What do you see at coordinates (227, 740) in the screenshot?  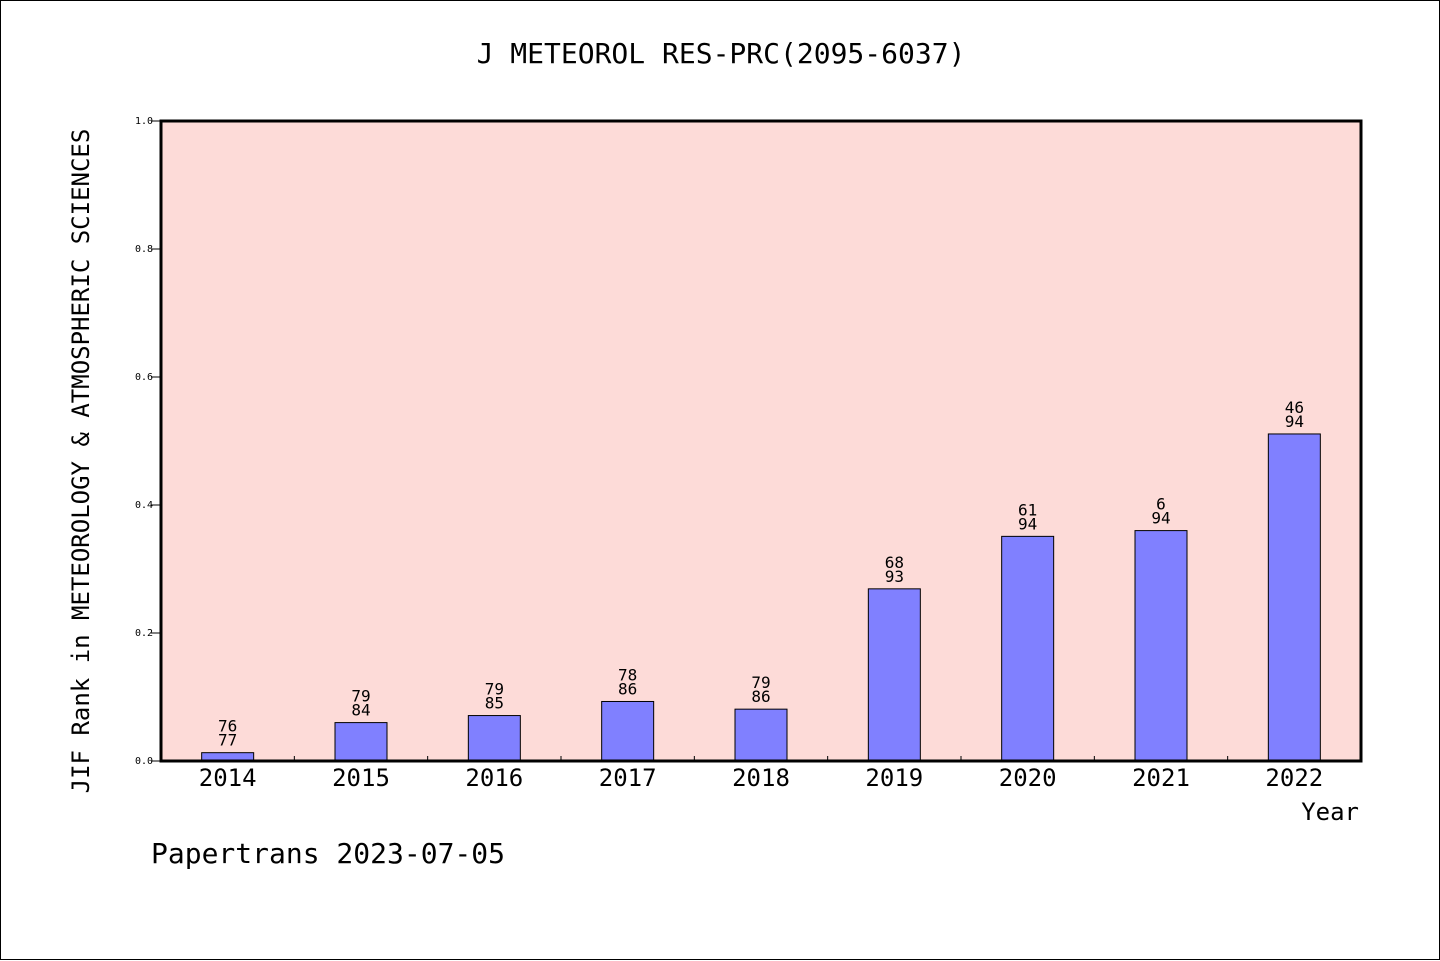 I see `bar-label-bottom: 77` at bounding box center [227, 740].